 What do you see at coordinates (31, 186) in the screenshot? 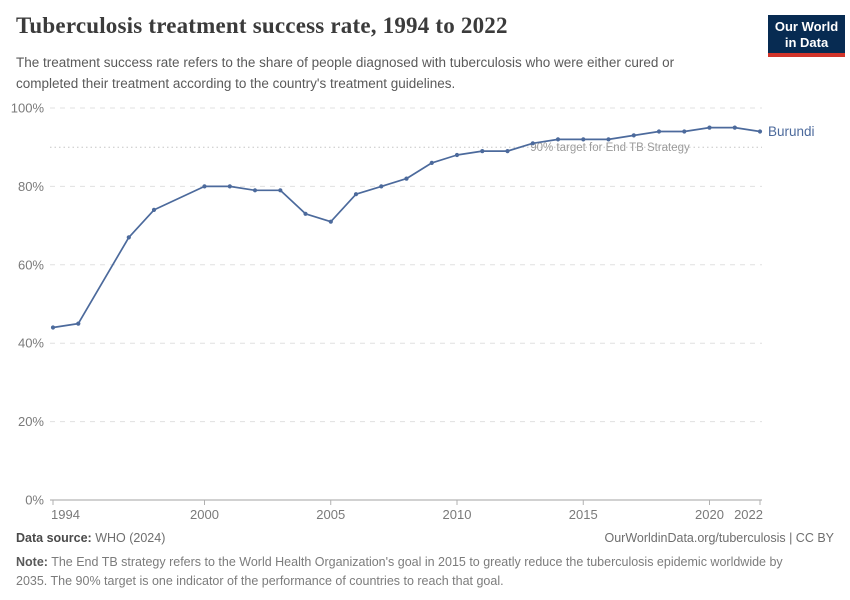
I see `y-tick-label: 80%` at bounding box center [31, 186].